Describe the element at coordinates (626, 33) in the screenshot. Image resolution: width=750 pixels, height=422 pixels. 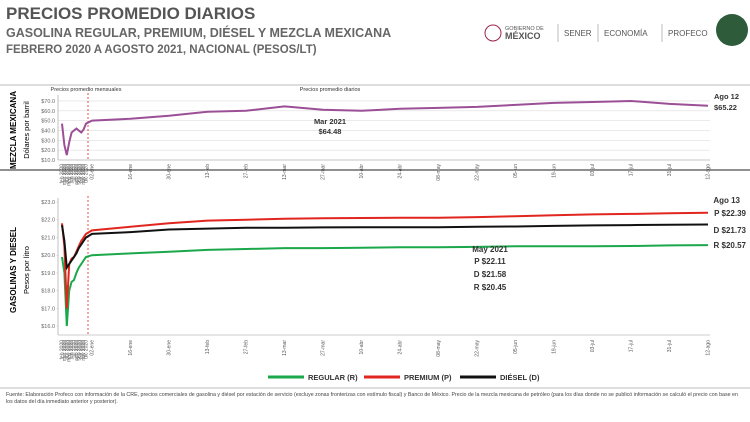
I see `logo-text: ECONOMÍA` at that location.